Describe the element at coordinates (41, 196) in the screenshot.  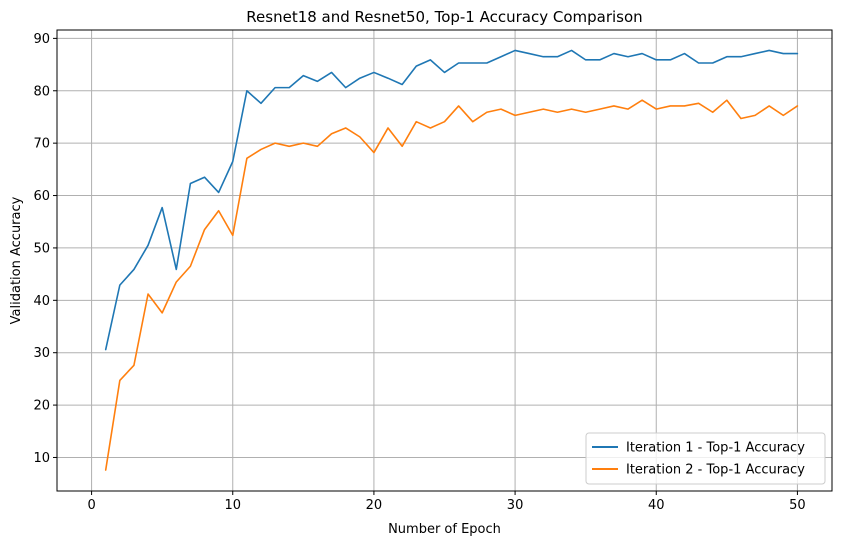
I see `y-tick-label: 60` at that location.